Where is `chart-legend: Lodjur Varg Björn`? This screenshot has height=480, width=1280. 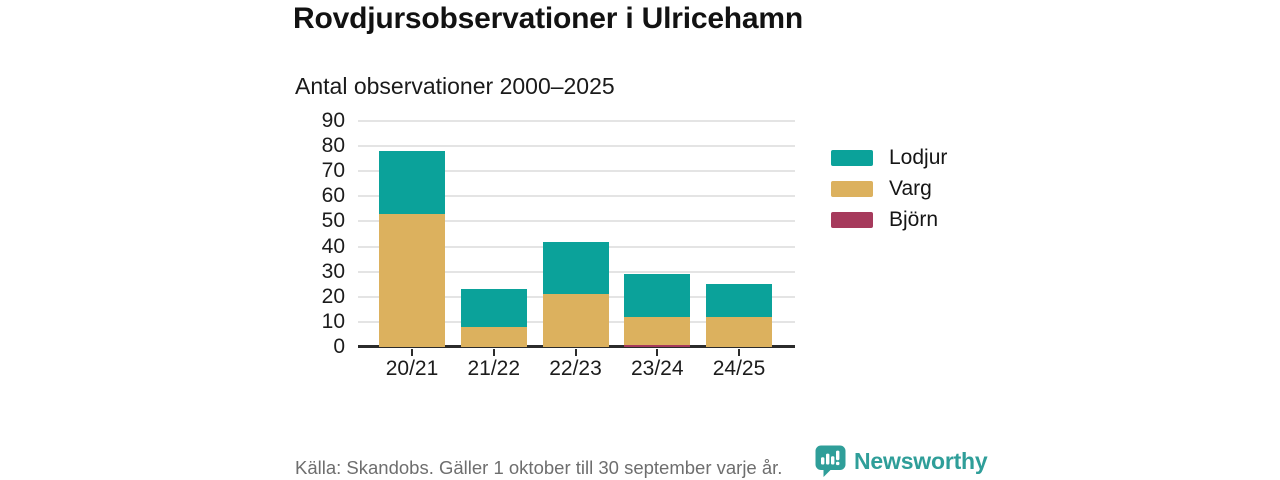
chart-legend: Lodjur Varg Björn is located at coordinates (889, 188).